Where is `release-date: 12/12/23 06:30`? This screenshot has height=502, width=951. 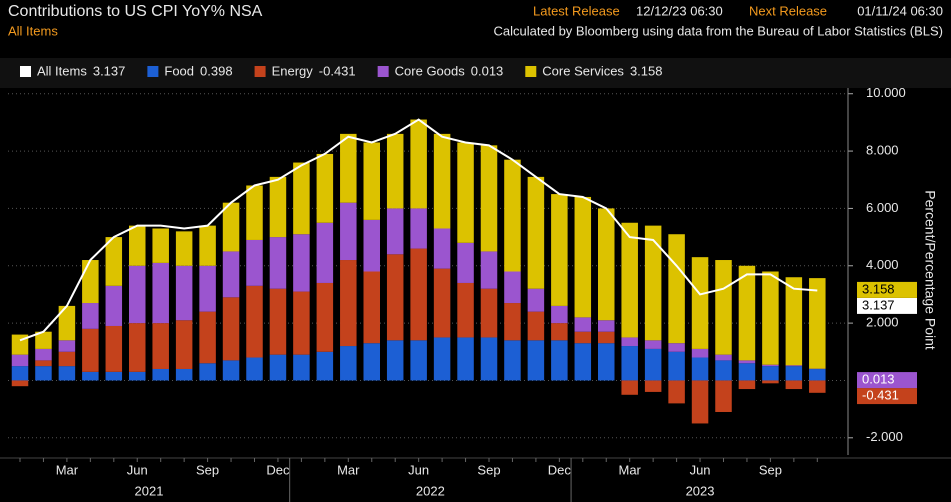
release-date: 12/12/23 06:30 is located at coordinates (679, 10).